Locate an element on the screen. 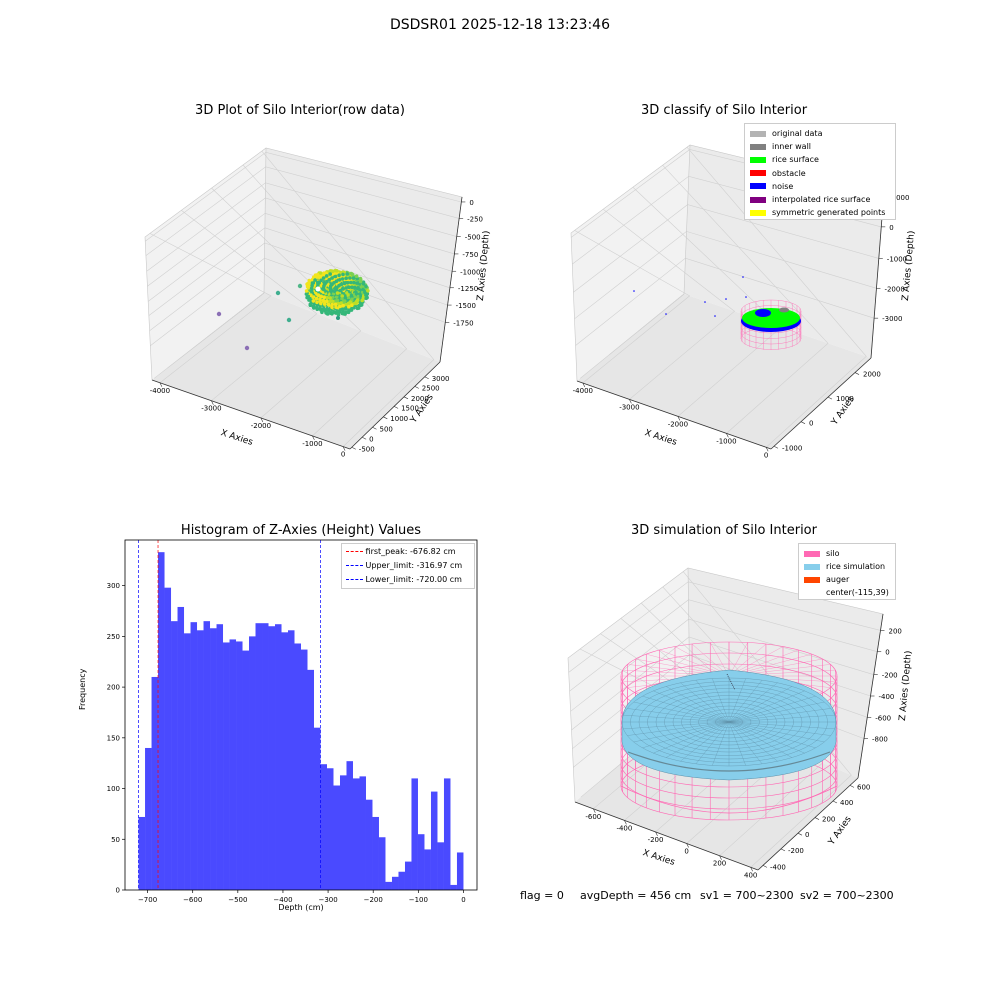  floor-pane is located at coordinates (296, 371).